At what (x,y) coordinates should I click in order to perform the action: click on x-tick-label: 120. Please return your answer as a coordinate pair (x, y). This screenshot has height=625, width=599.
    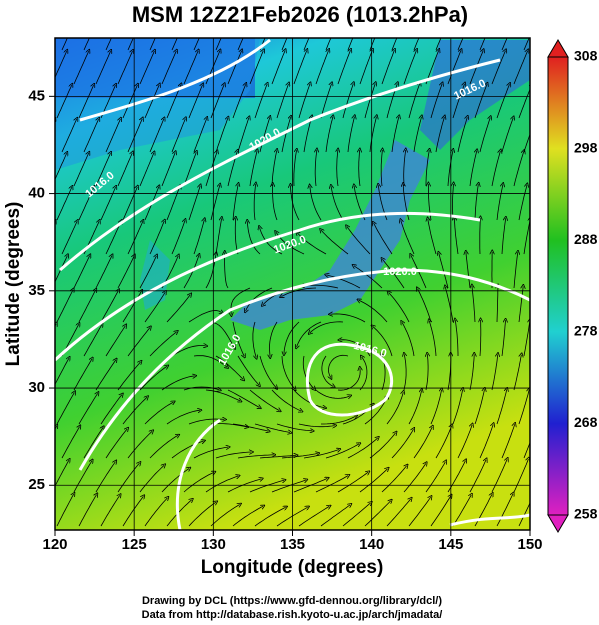
    Looking at the image, I should click on (54, 544).